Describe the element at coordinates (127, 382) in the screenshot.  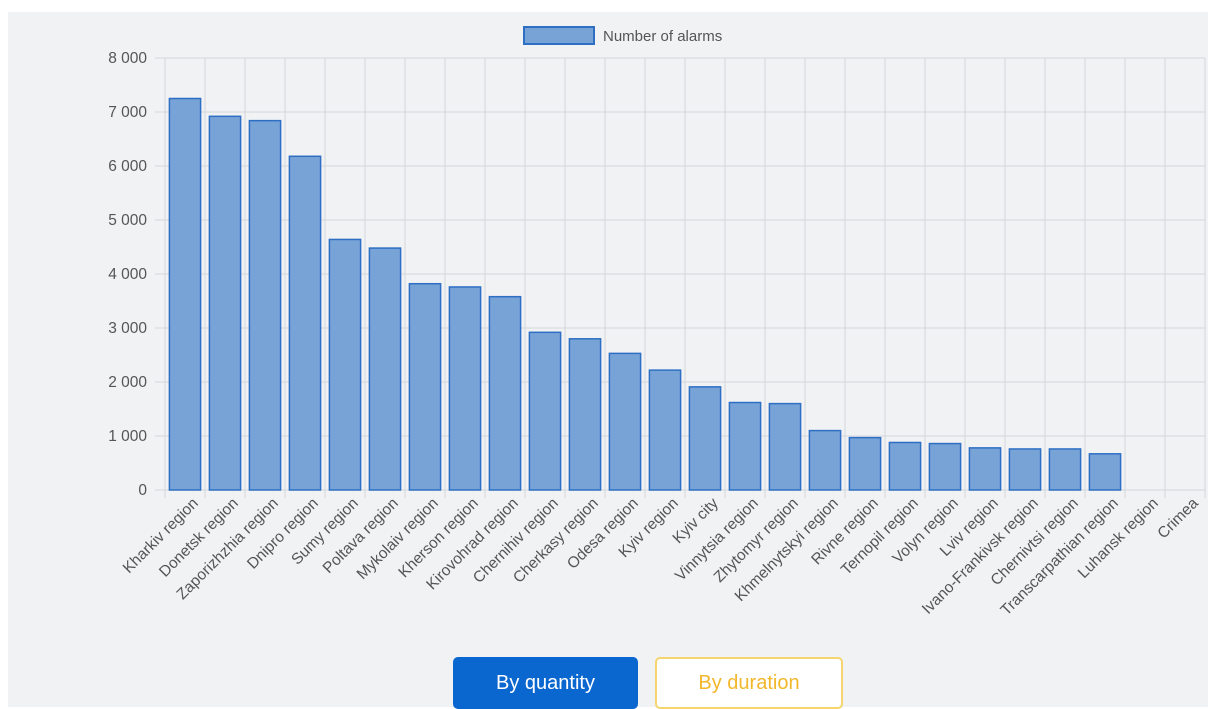
I see `y-tick-label: 2 000` at that location.